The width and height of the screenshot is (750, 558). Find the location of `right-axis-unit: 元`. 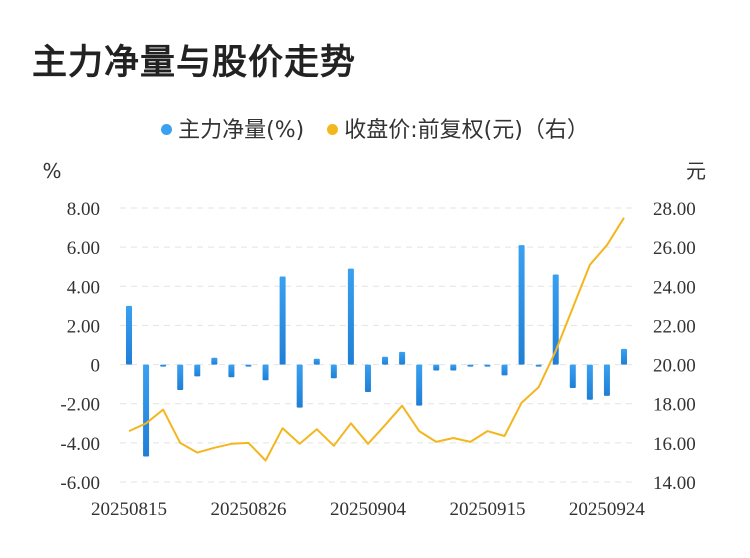

right-axis-unit: 元 is located at coordinates (696, 171).